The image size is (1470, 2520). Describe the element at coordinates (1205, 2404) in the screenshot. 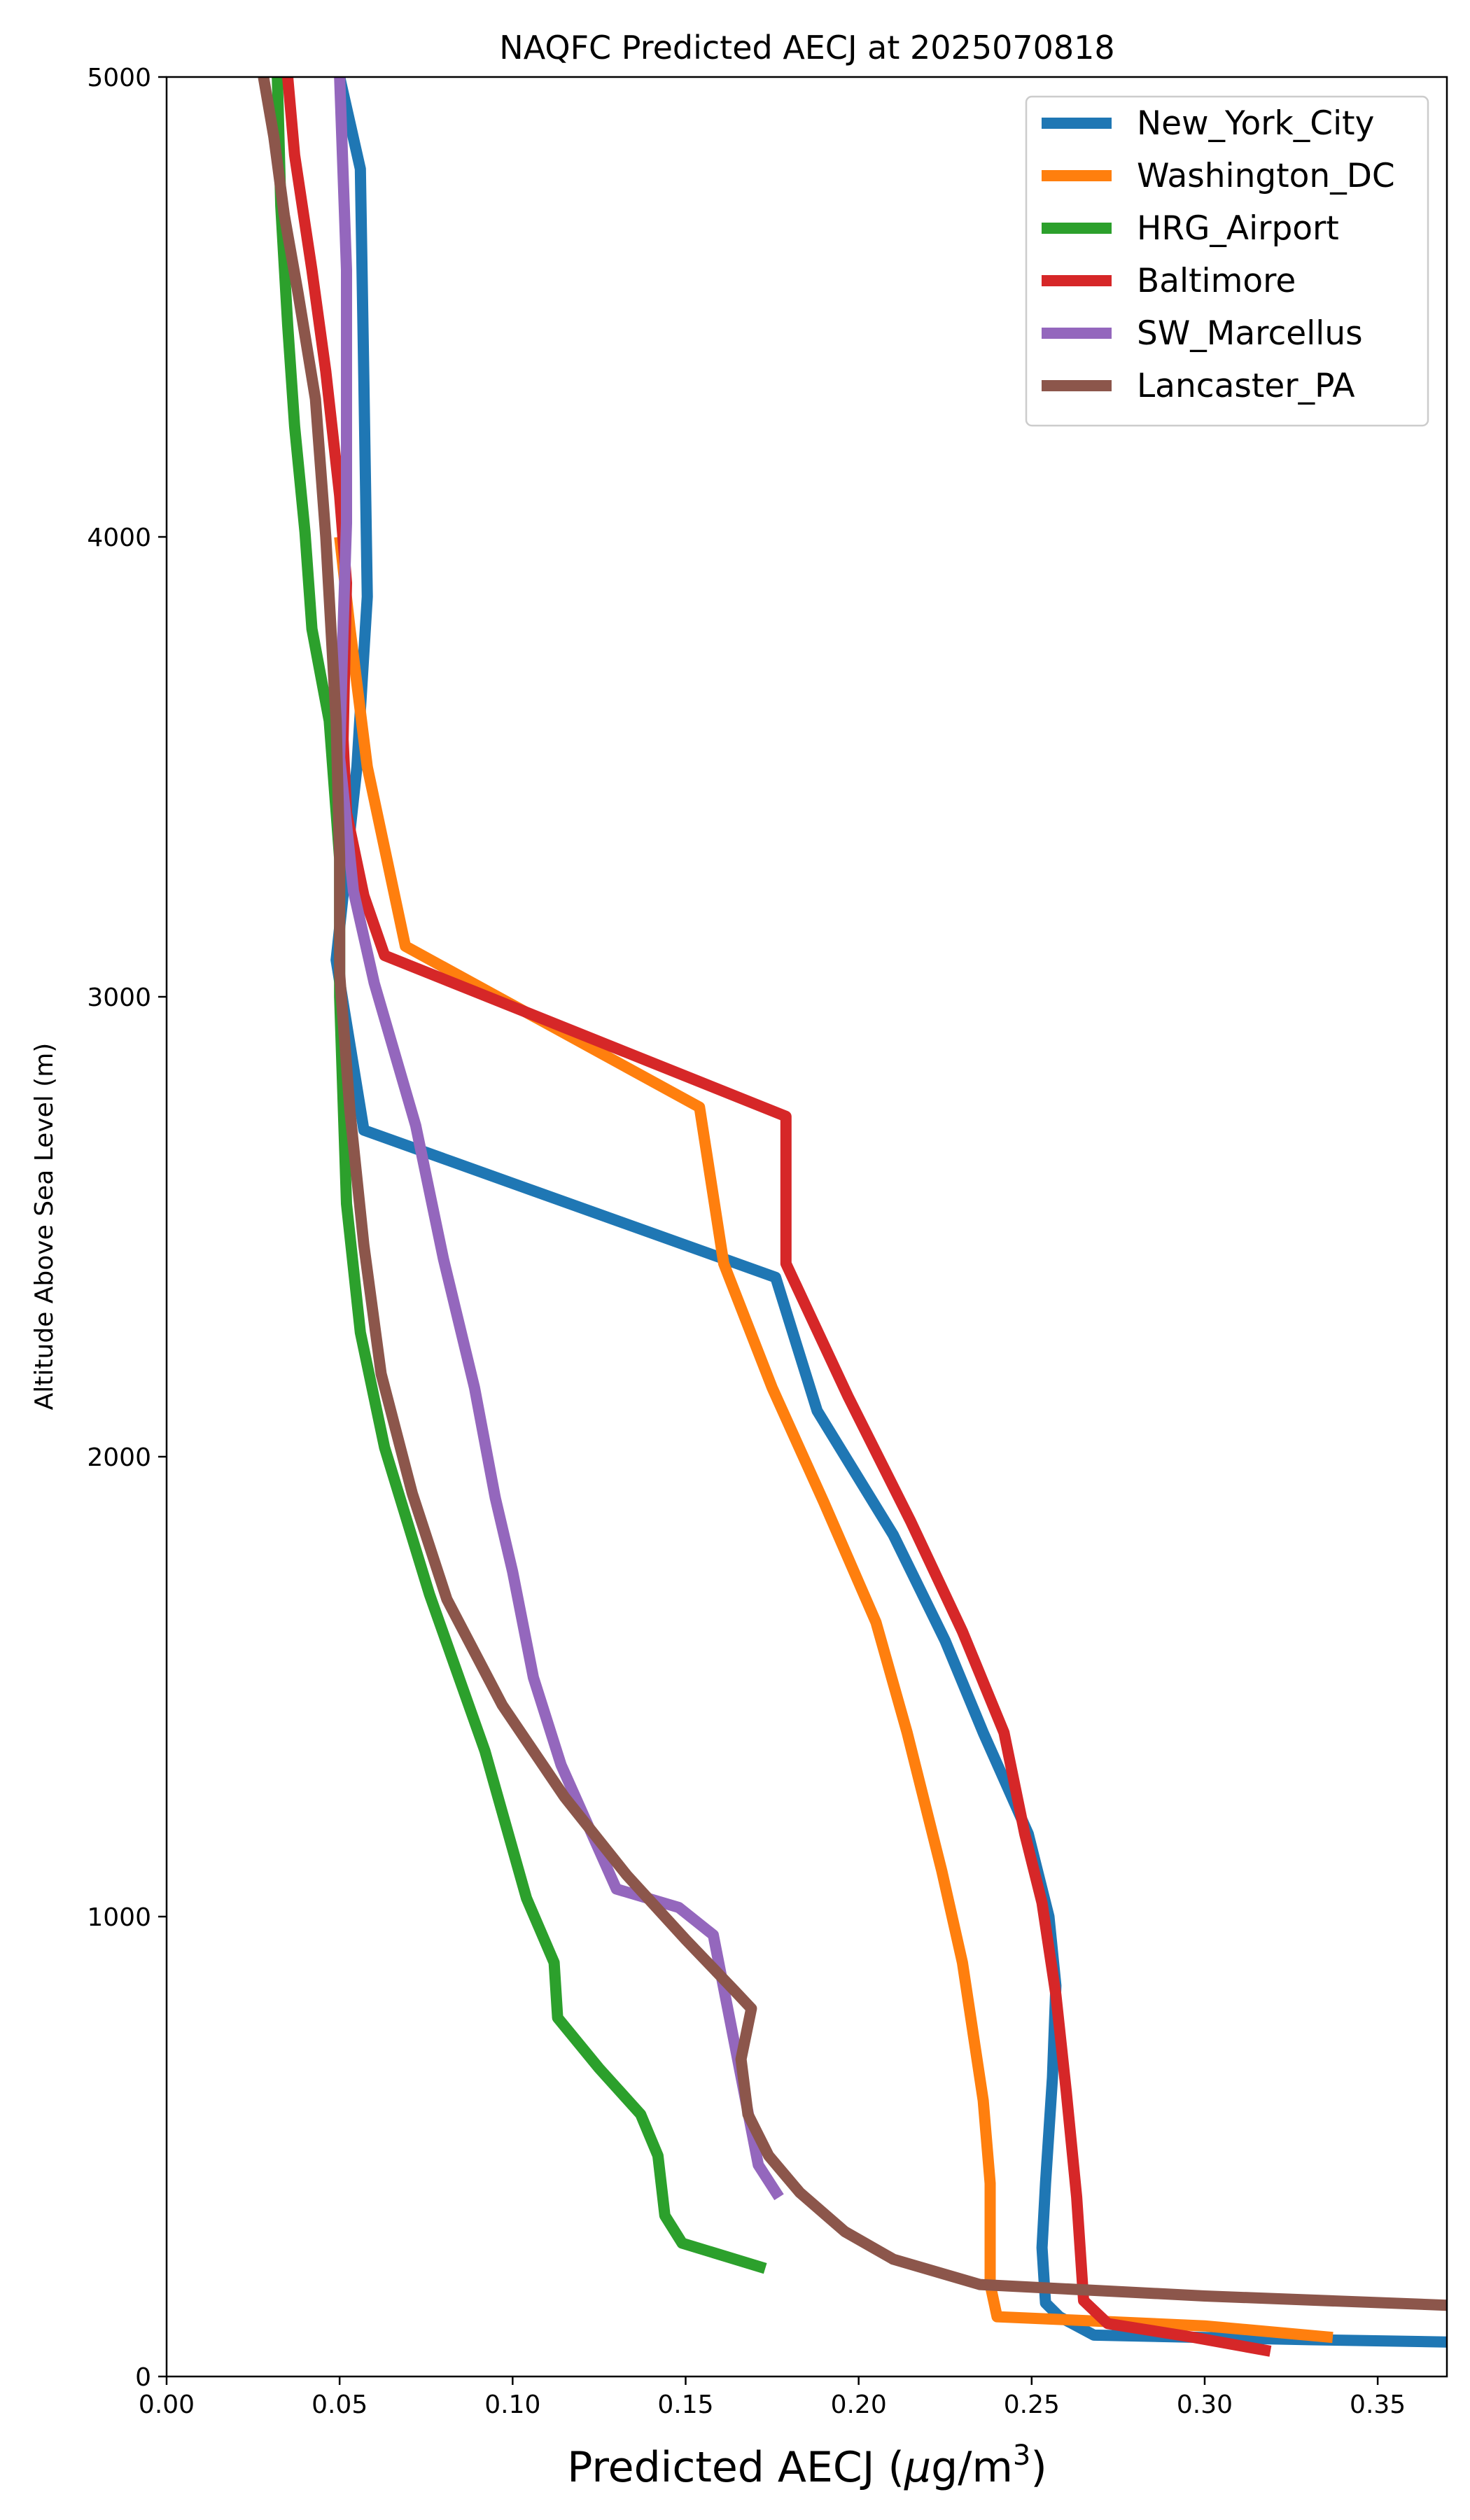

I see `x-tick-label: 0.30` at that location.